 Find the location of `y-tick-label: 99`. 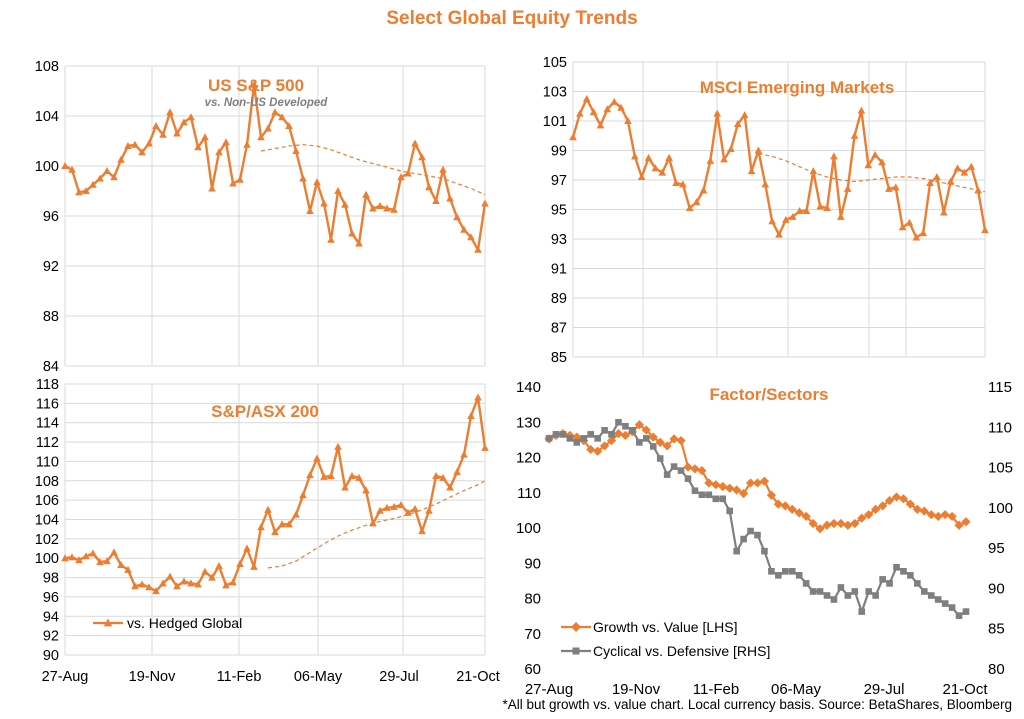

y-tick-label: 99 is located at coordinates (559, 152).